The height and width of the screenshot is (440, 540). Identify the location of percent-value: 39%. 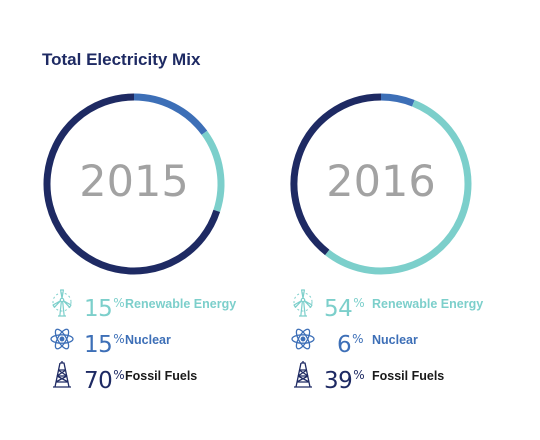
(344, 381).